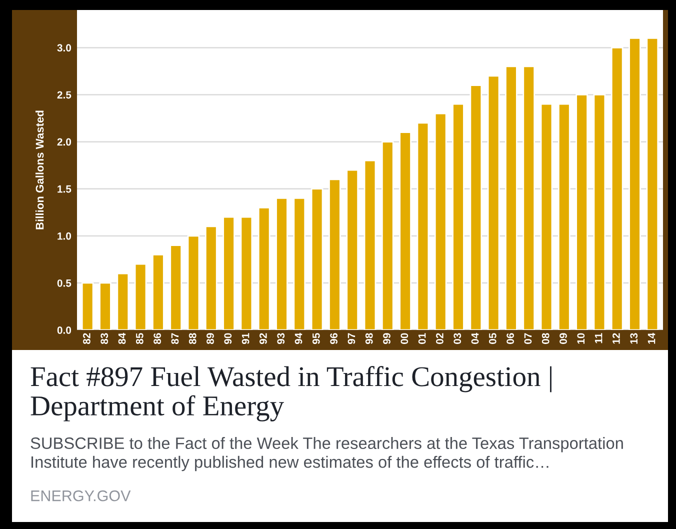  Describe the element at coordinates (210, 338) in the screenshot. I see `x-tick-label: 89` at that location.